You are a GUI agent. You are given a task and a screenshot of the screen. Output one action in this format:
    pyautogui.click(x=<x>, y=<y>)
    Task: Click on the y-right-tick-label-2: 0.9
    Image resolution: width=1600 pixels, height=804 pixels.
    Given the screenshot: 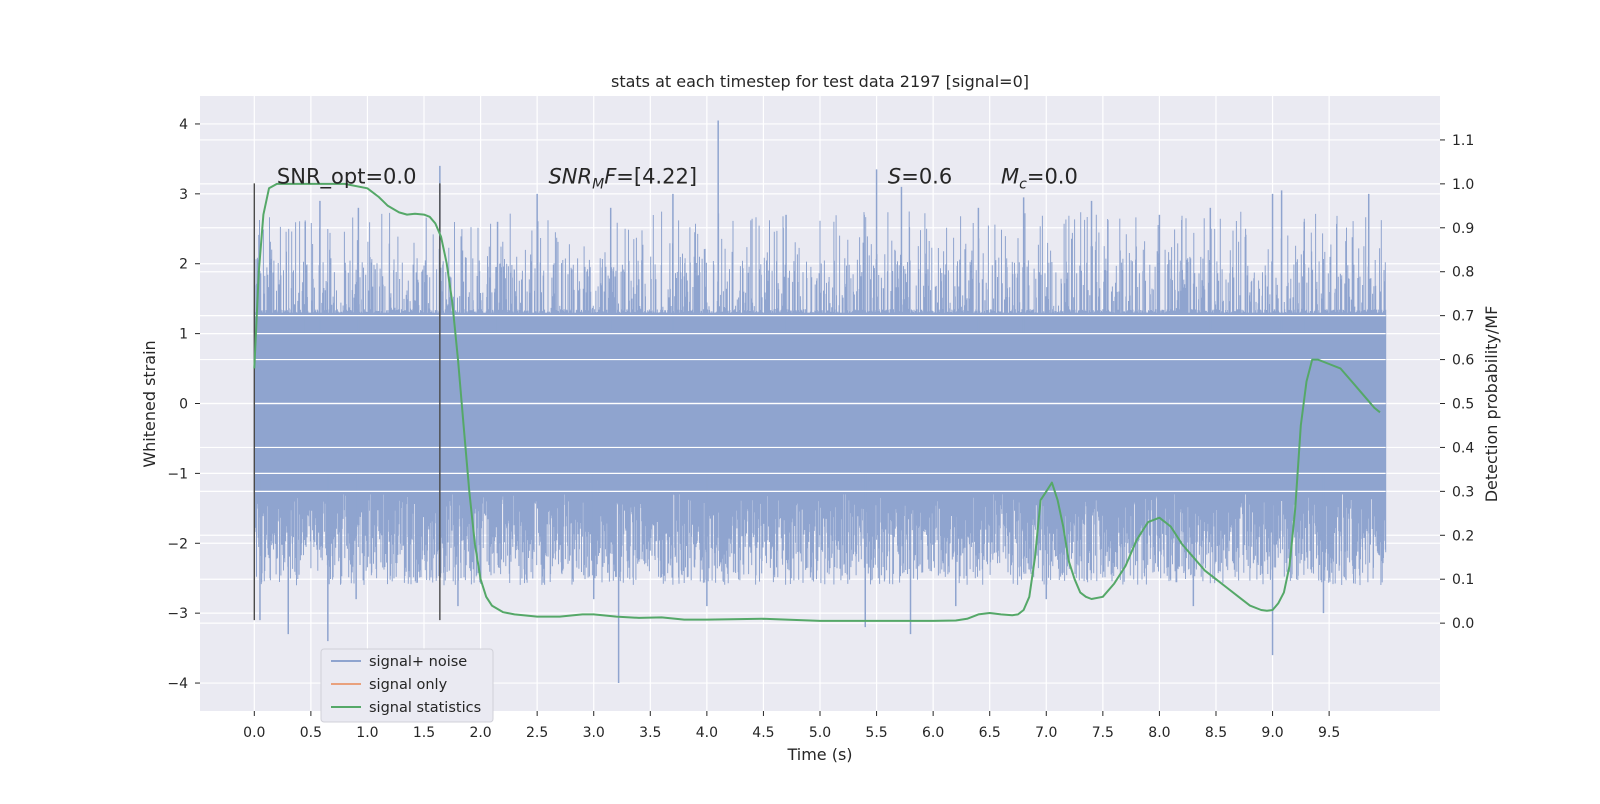 What is the action you would take?
    pyautogui.click(x=1463, y=229)
    